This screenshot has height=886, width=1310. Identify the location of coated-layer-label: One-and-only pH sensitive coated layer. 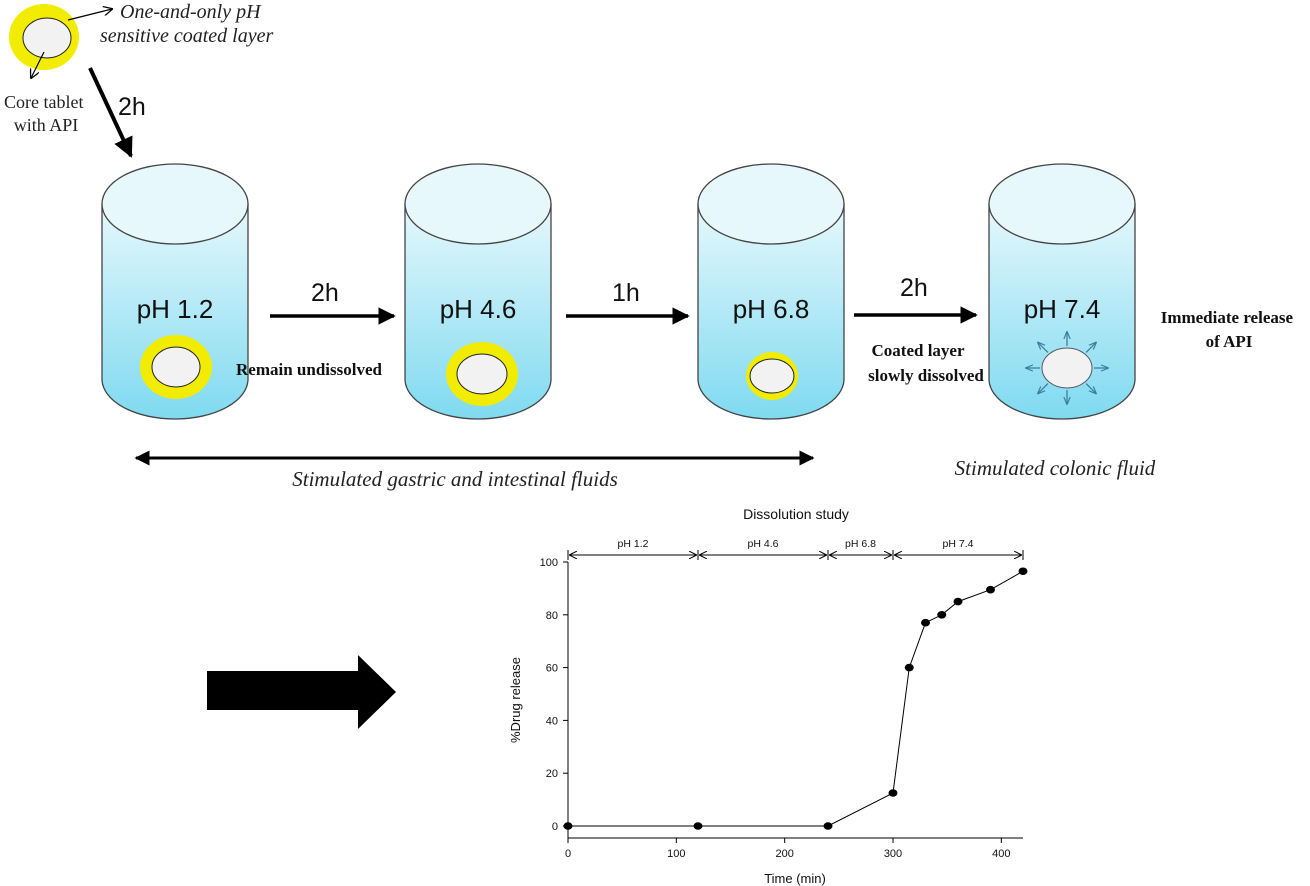
(186, 24).